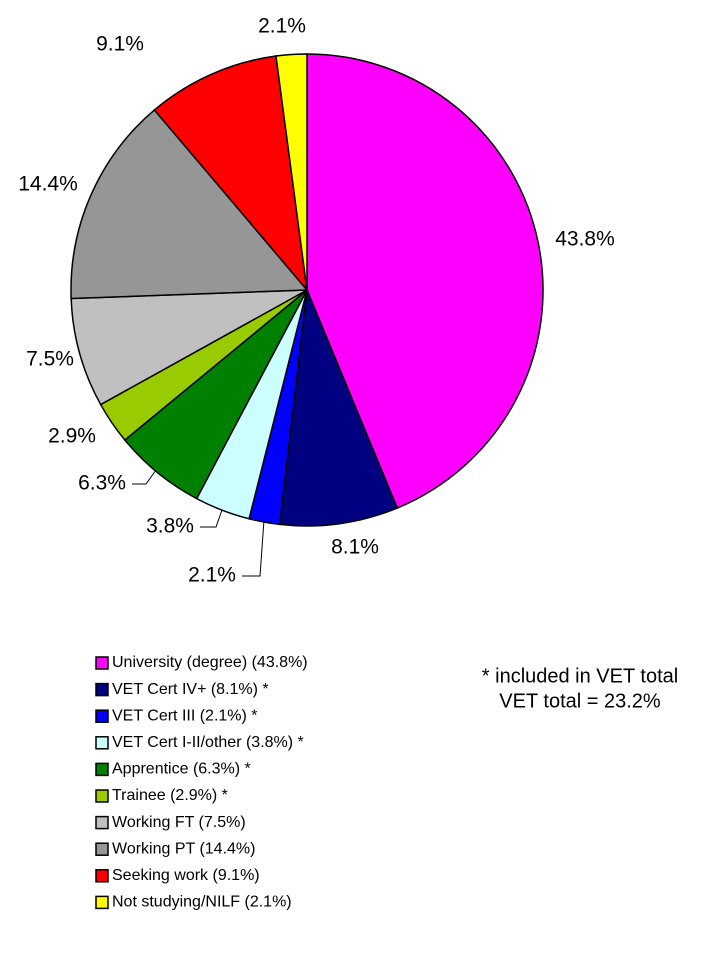  Describe the element at coordinates (355, 547) in the screenshot. I see `slice-label: 8.1%` at that location.